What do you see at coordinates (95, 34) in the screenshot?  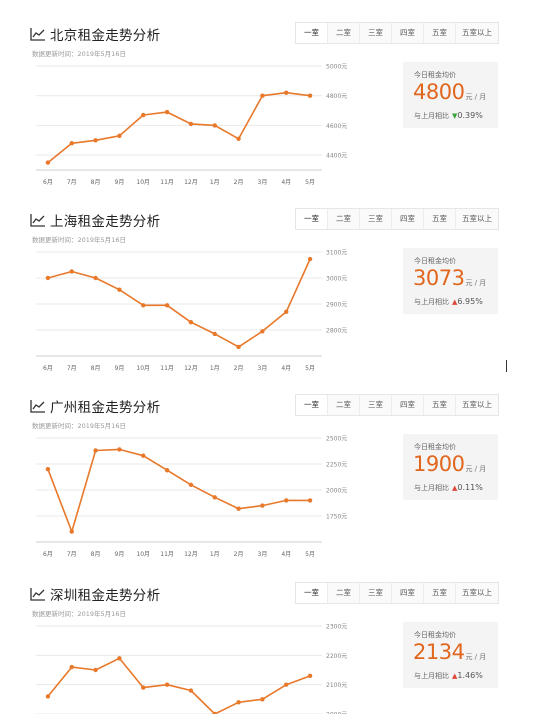 I see `section-title-row: 北京租金走势分析` at bounding box center [95, 34].